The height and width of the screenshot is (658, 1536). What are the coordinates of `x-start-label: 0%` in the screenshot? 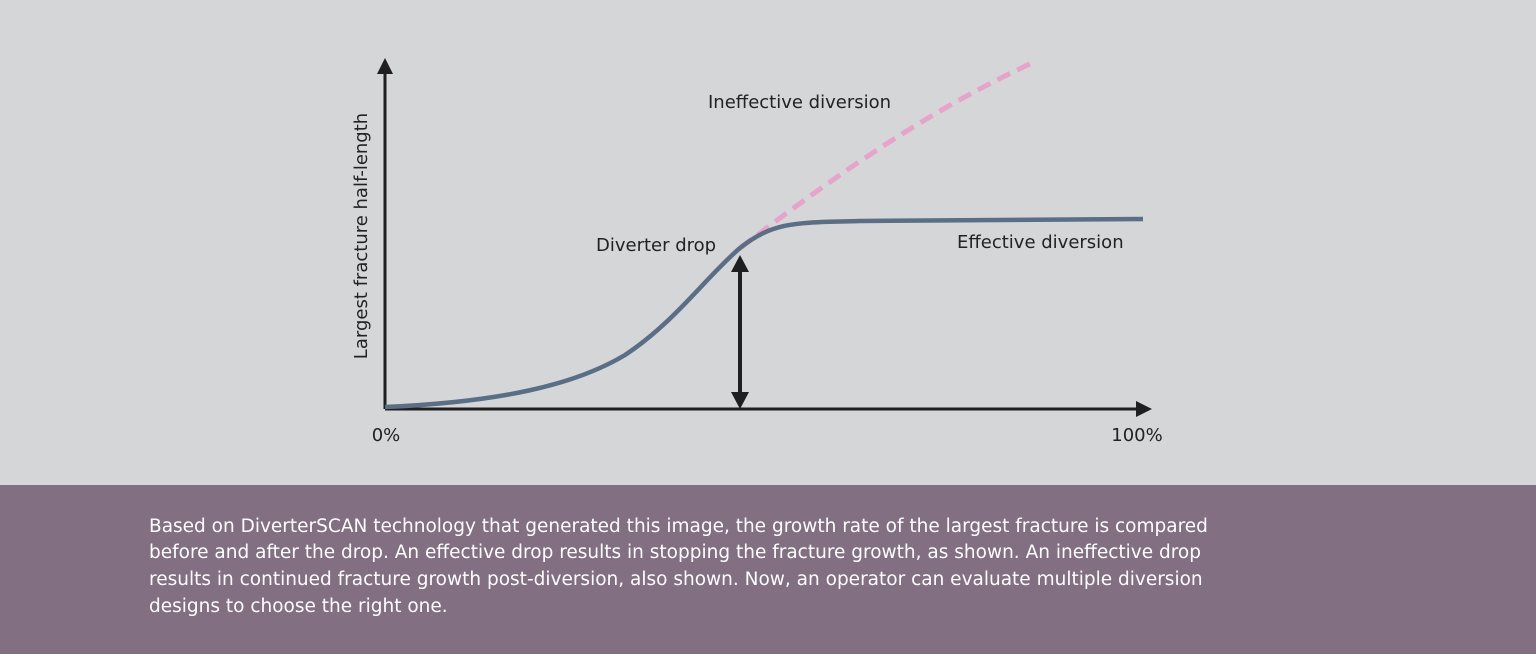 It's located at (386, 435).